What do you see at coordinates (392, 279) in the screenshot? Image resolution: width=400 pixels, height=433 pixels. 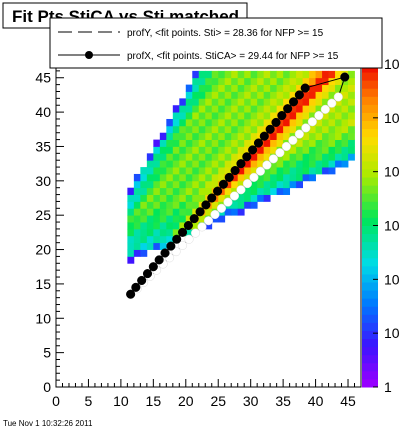 I see `palette-tick-label: 10` at bounding box center [392, 279].